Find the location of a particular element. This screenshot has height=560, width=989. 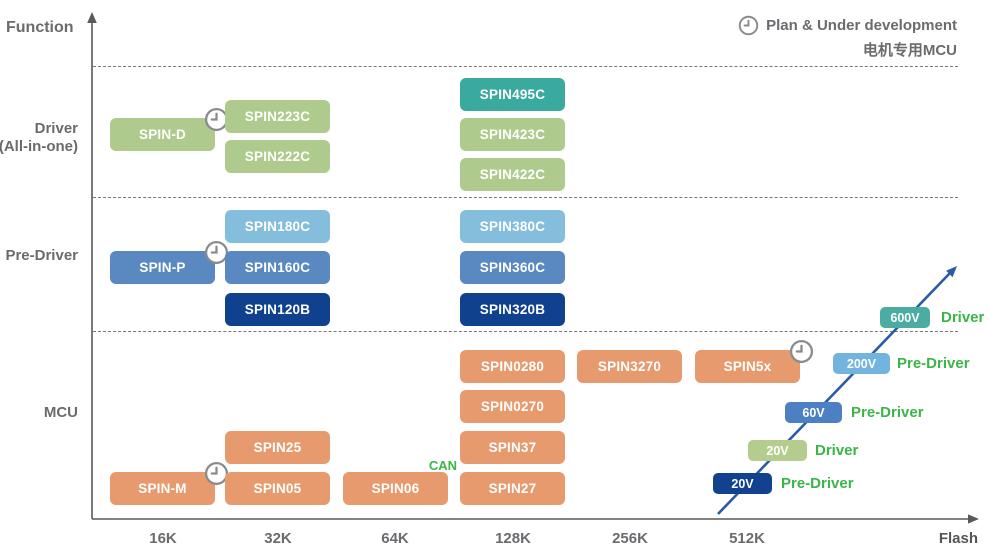

product-SPIN-D: SPIN-D is located at coordinates (169, 129).